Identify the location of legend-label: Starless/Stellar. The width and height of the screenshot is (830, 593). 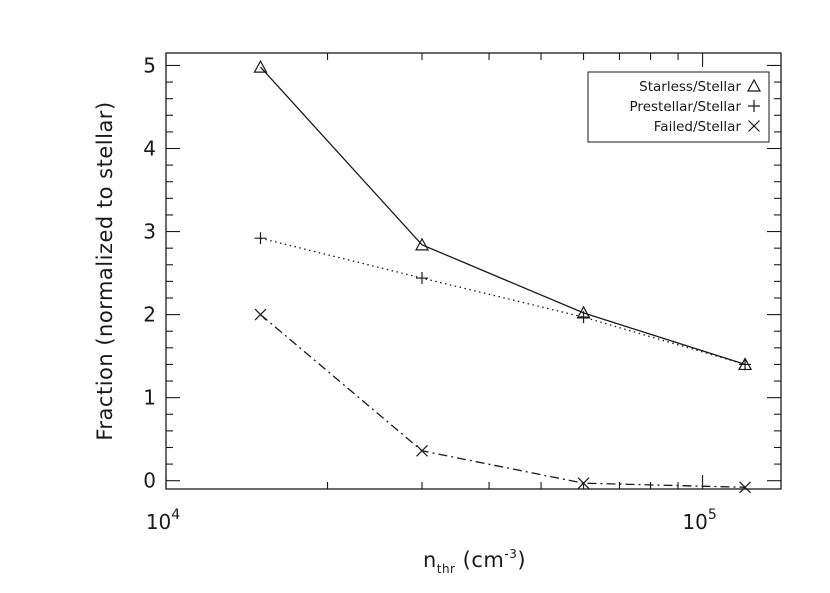
(690, 87).